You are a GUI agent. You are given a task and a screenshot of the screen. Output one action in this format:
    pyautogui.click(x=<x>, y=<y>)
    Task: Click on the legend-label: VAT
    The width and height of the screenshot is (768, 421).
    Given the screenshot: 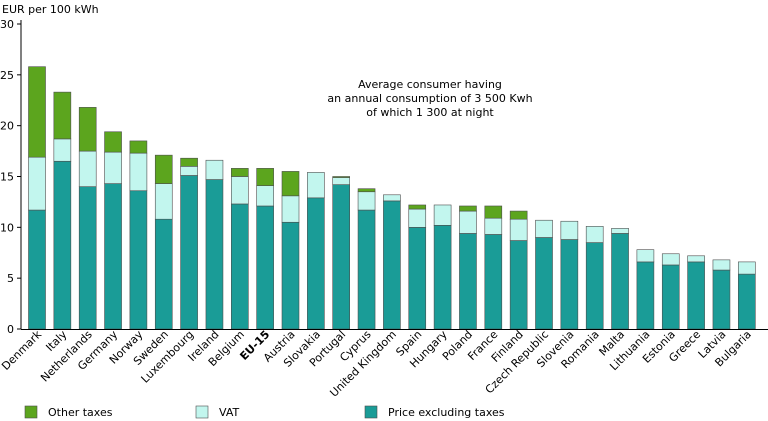 What is the action you would take?
    pyautogui.click(x=229, y=412)
    